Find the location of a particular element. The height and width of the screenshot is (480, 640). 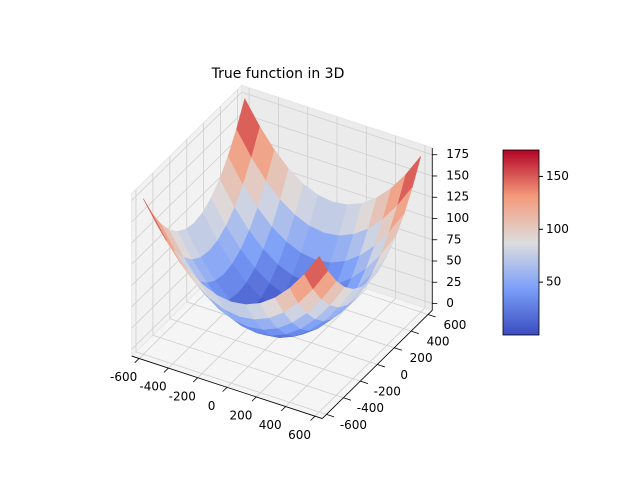

y-axis-line is located at coordinates (377, 364).